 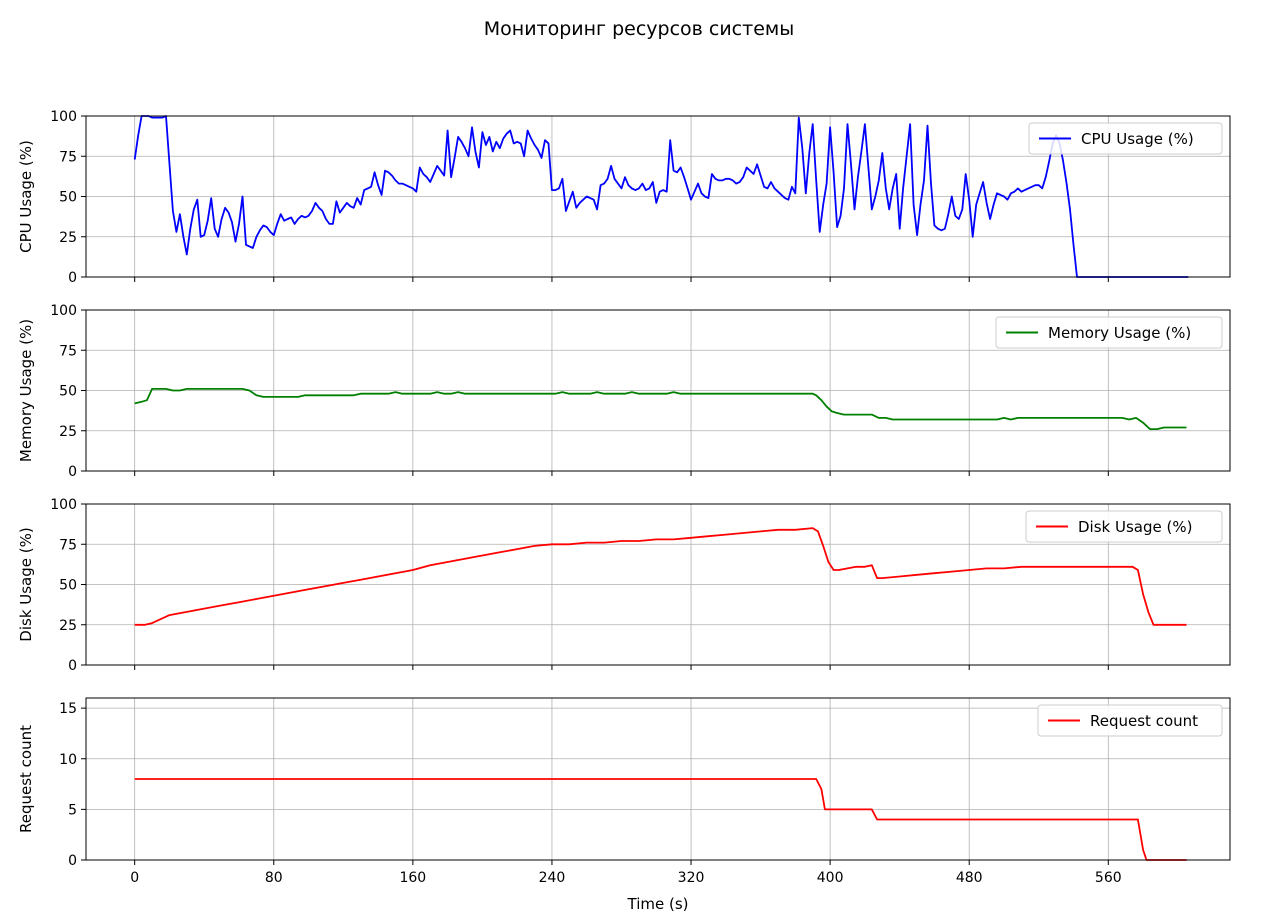 What do you see at coordinates (1108, 878) in the screenshot?
I see `x-tick-label: 560` at bounding box center [1108, 878].